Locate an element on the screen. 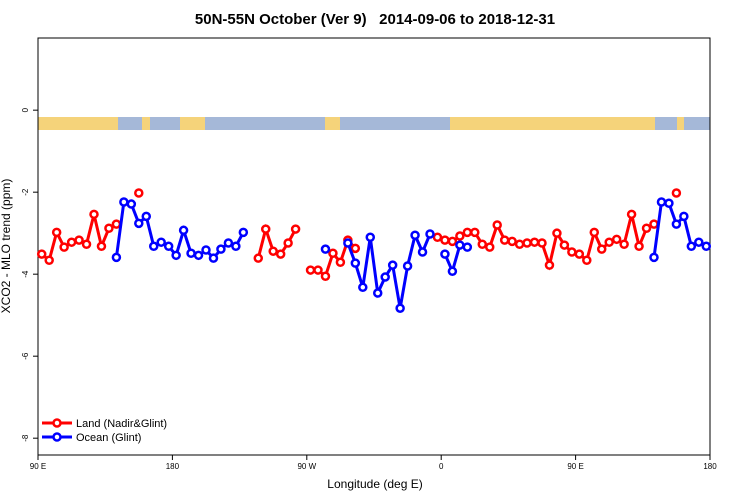 The width and height of the screenshot is (750, 500). x-axis-label: Longitude (deg E) is located at coordinates (374, 484).